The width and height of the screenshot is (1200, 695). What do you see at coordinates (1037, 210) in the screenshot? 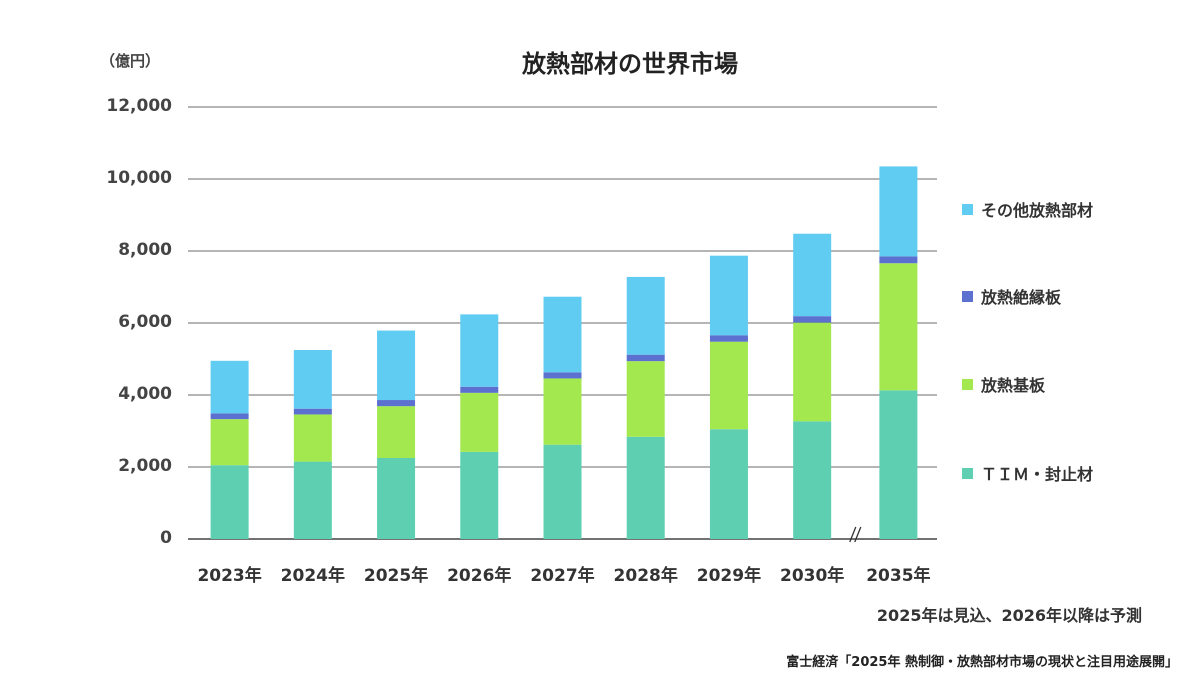
I see `legend-label: その他放熱部材` at bounding box center [1037, 210].